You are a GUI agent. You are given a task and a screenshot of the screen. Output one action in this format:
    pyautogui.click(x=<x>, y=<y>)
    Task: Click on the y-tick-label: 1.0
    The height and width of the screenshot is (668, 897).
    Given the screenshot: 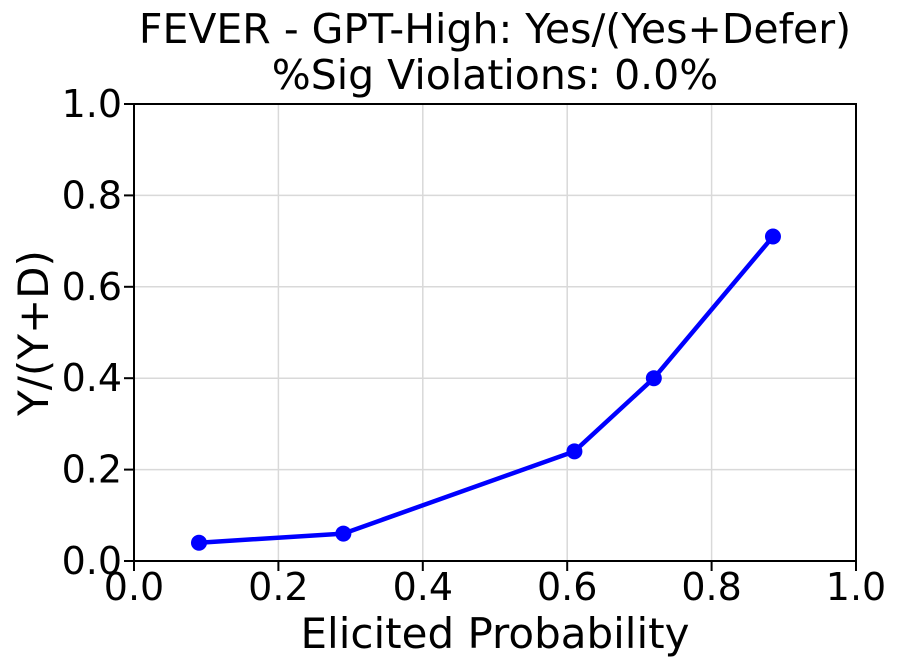 What is the action you would take?
    pyautogui.click(x=92, y=104)
    